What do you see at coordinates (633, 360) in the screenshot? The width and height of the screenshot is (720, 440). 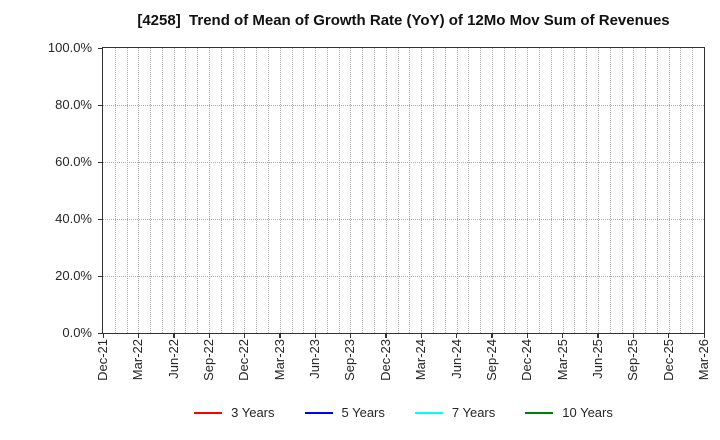 I see `x-tick-label: Sep-25` at bounding box center [633, 360].